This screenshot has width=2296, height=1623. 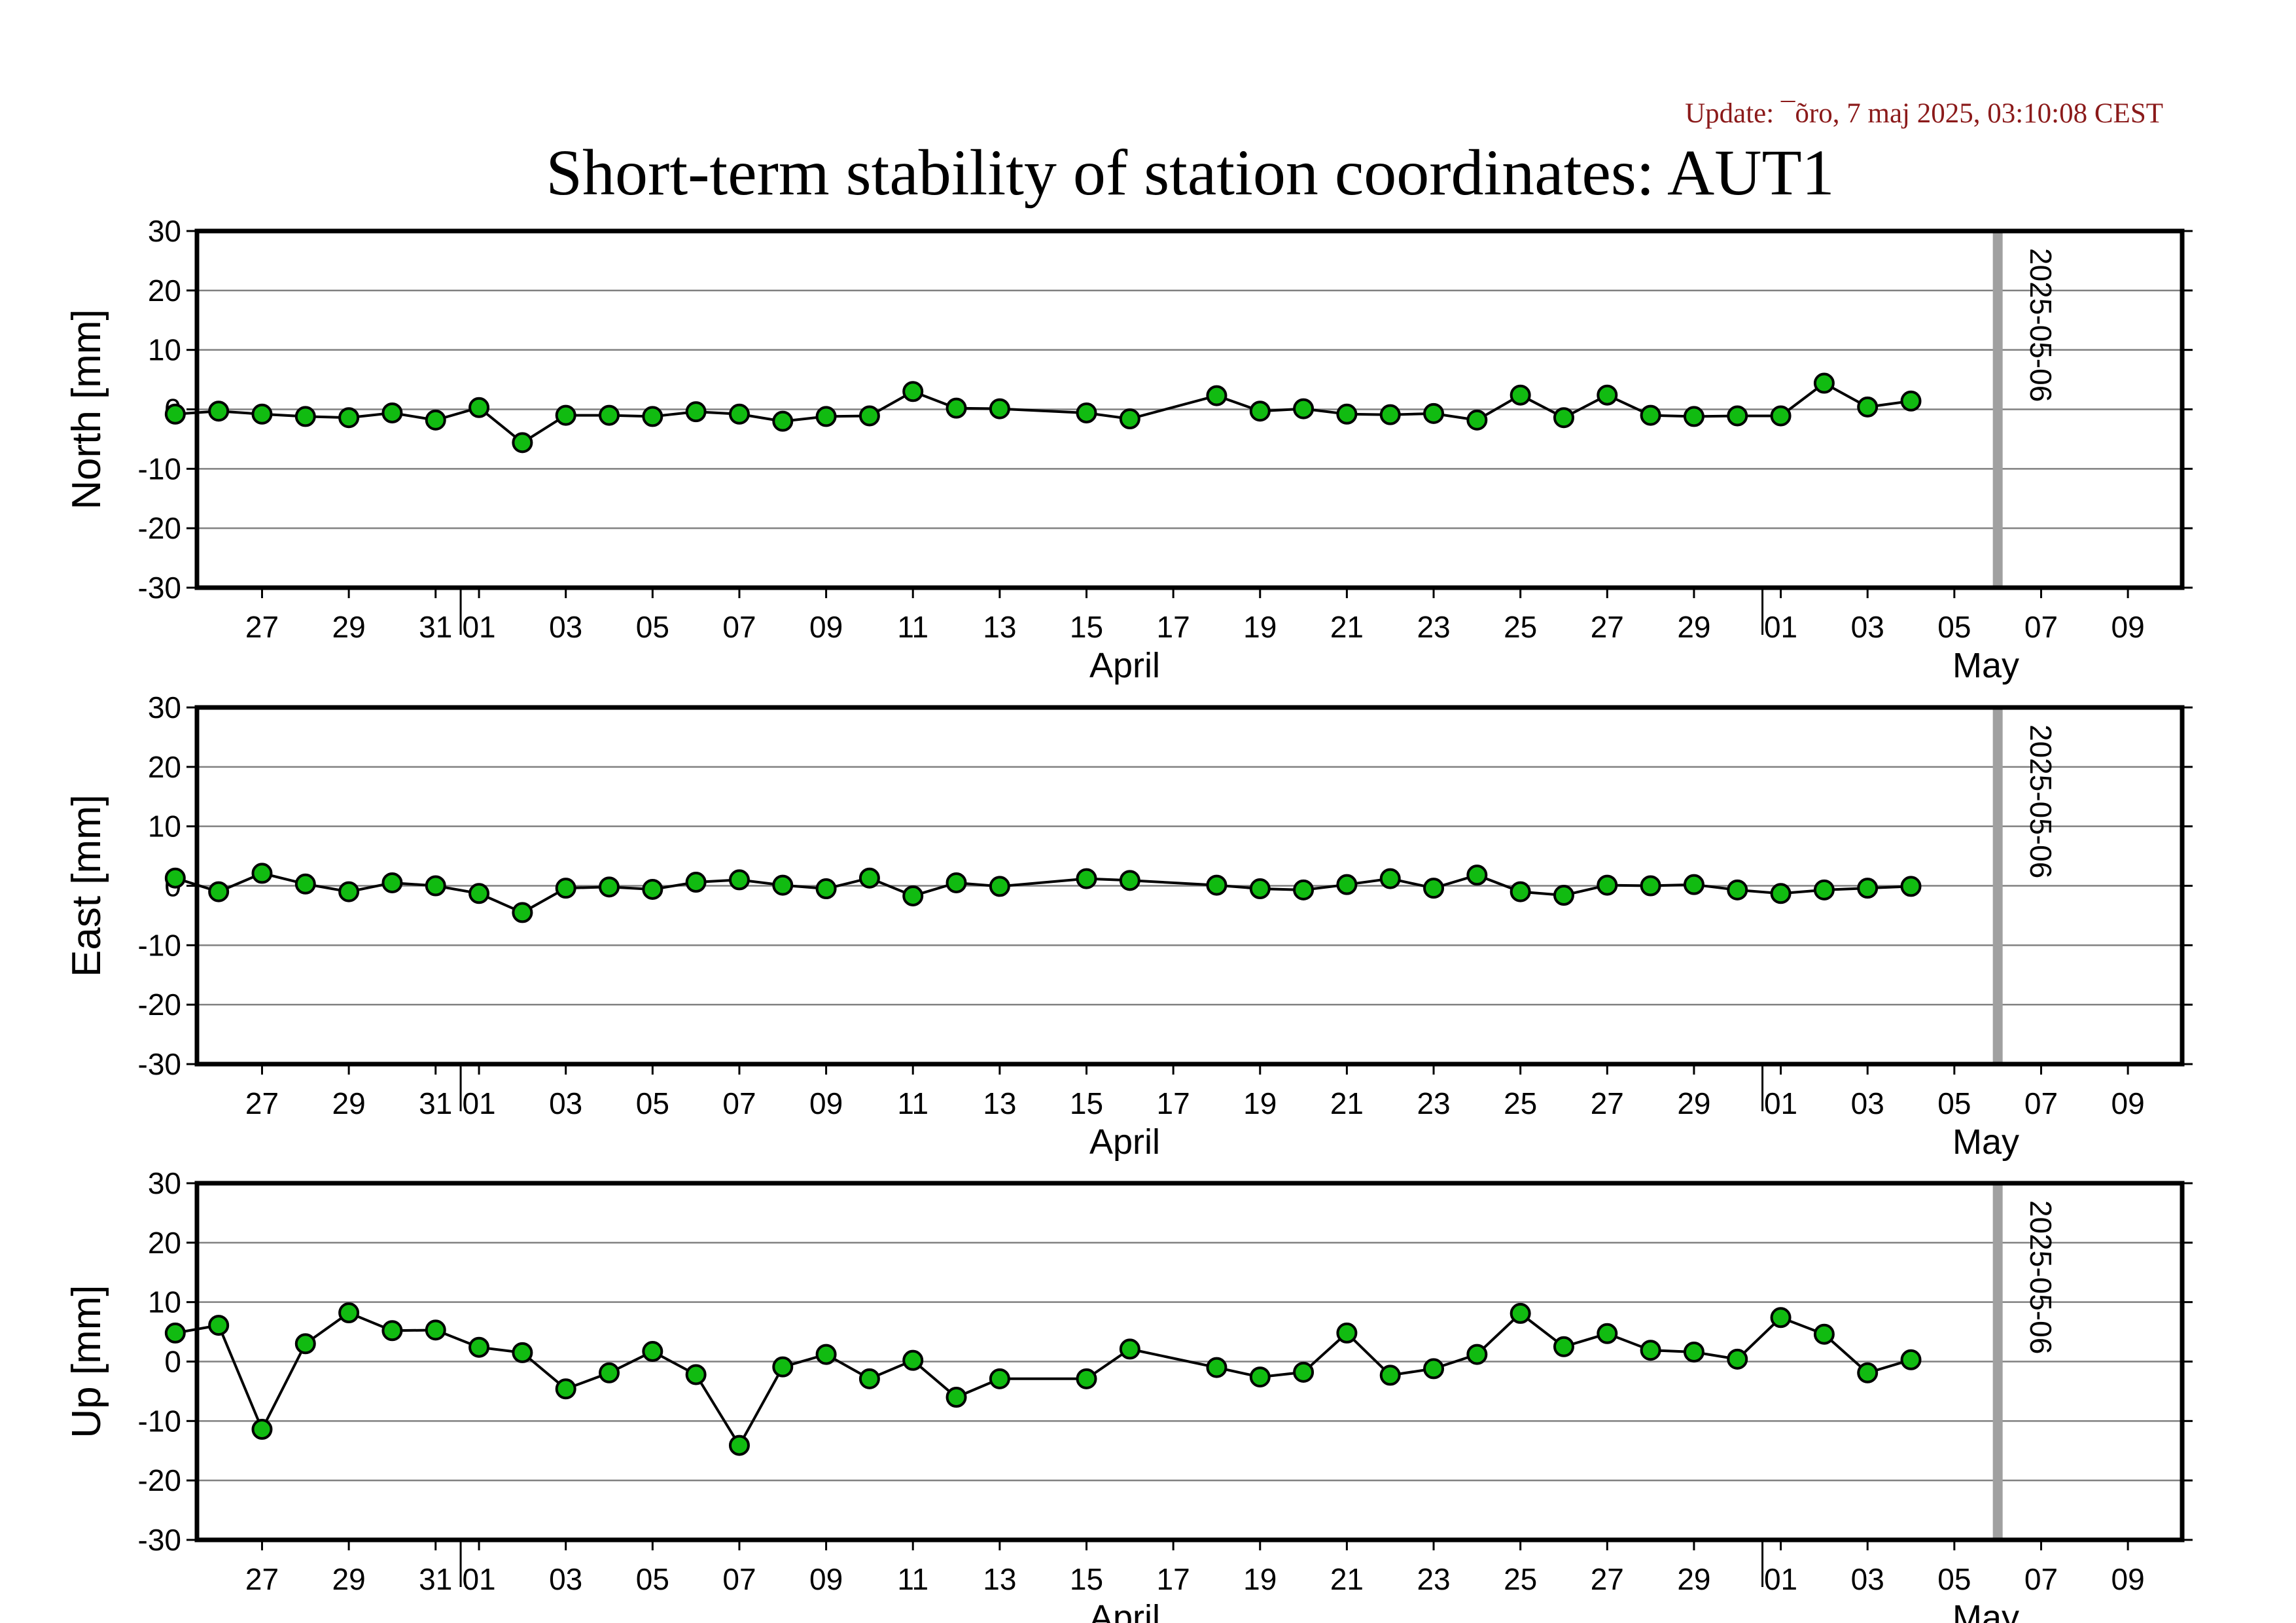 What do you see at coordinates (1924, 113) in the screenshot?
I see `update-timestamp: Update: ¯õro, 7 maj 2025, 03:10:08 CEST` at bounding box center [1924, 113].